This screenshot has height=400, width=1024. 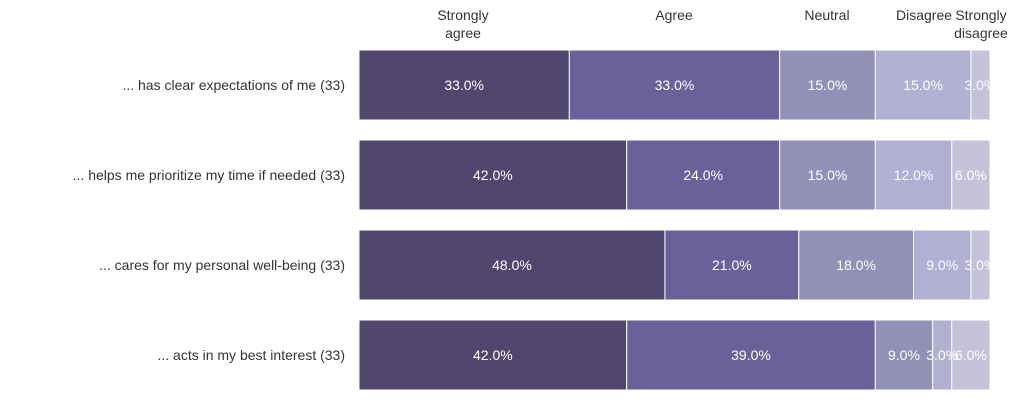 I want to click on data-label: 48.0%, so click(x=512, y=265).